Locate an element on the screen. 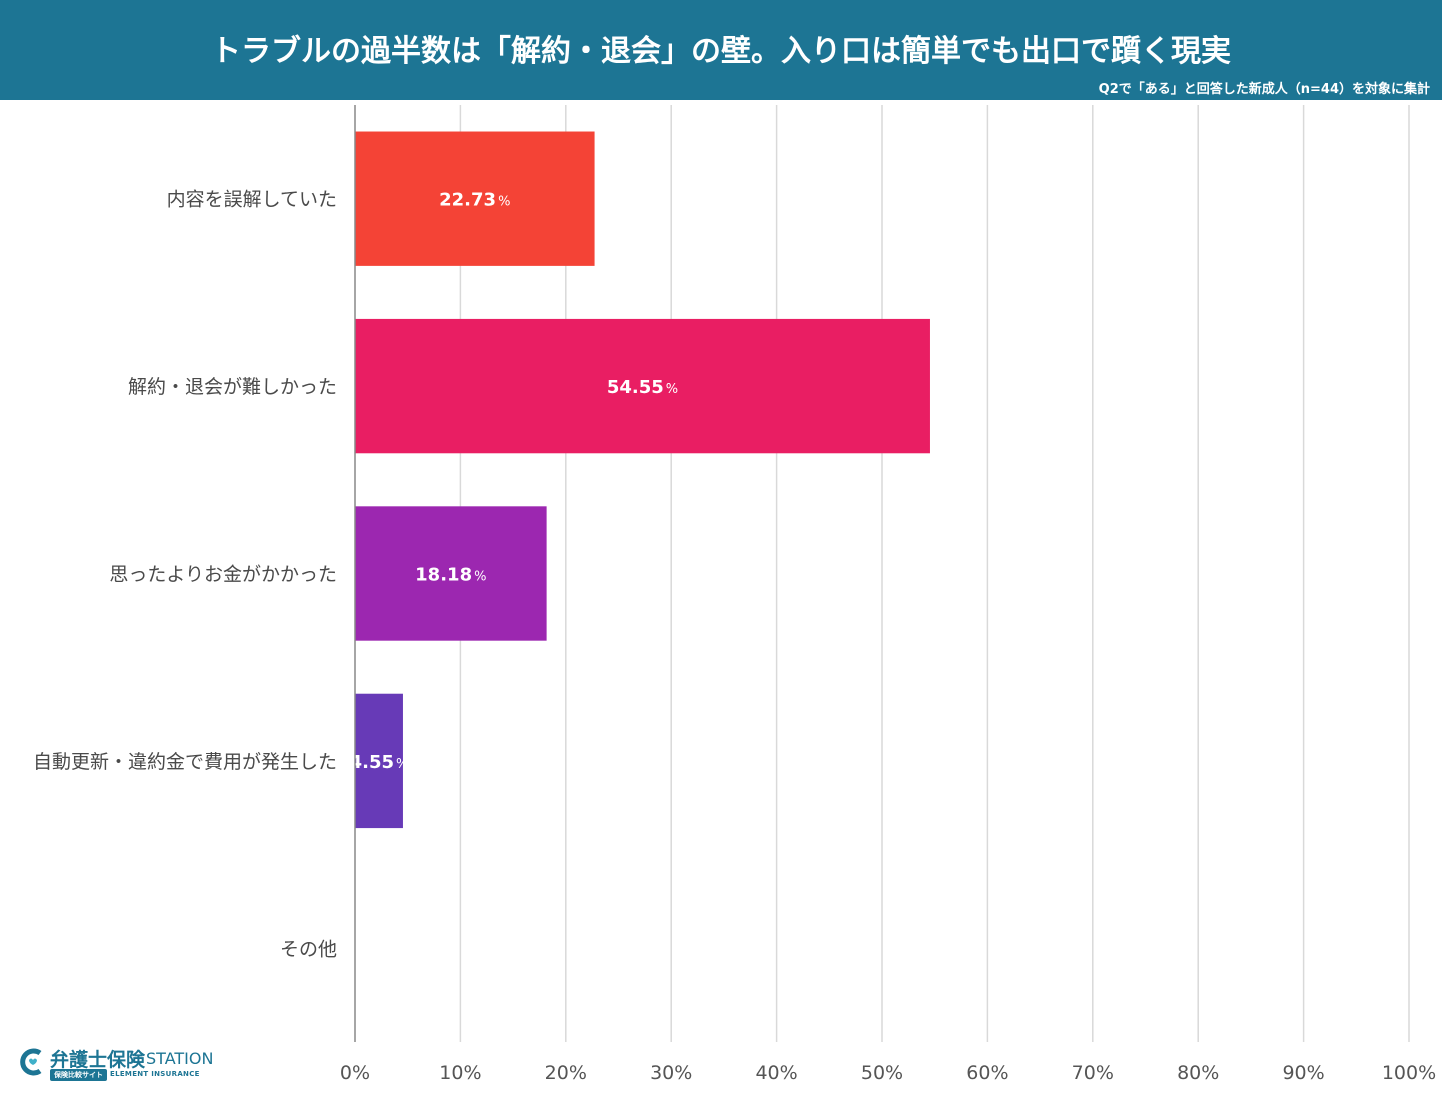  brand-logo: 弁護士保険 STATION 保険比較サイト ELEMENT INSURANCE is located at coordinates (125, 1064).